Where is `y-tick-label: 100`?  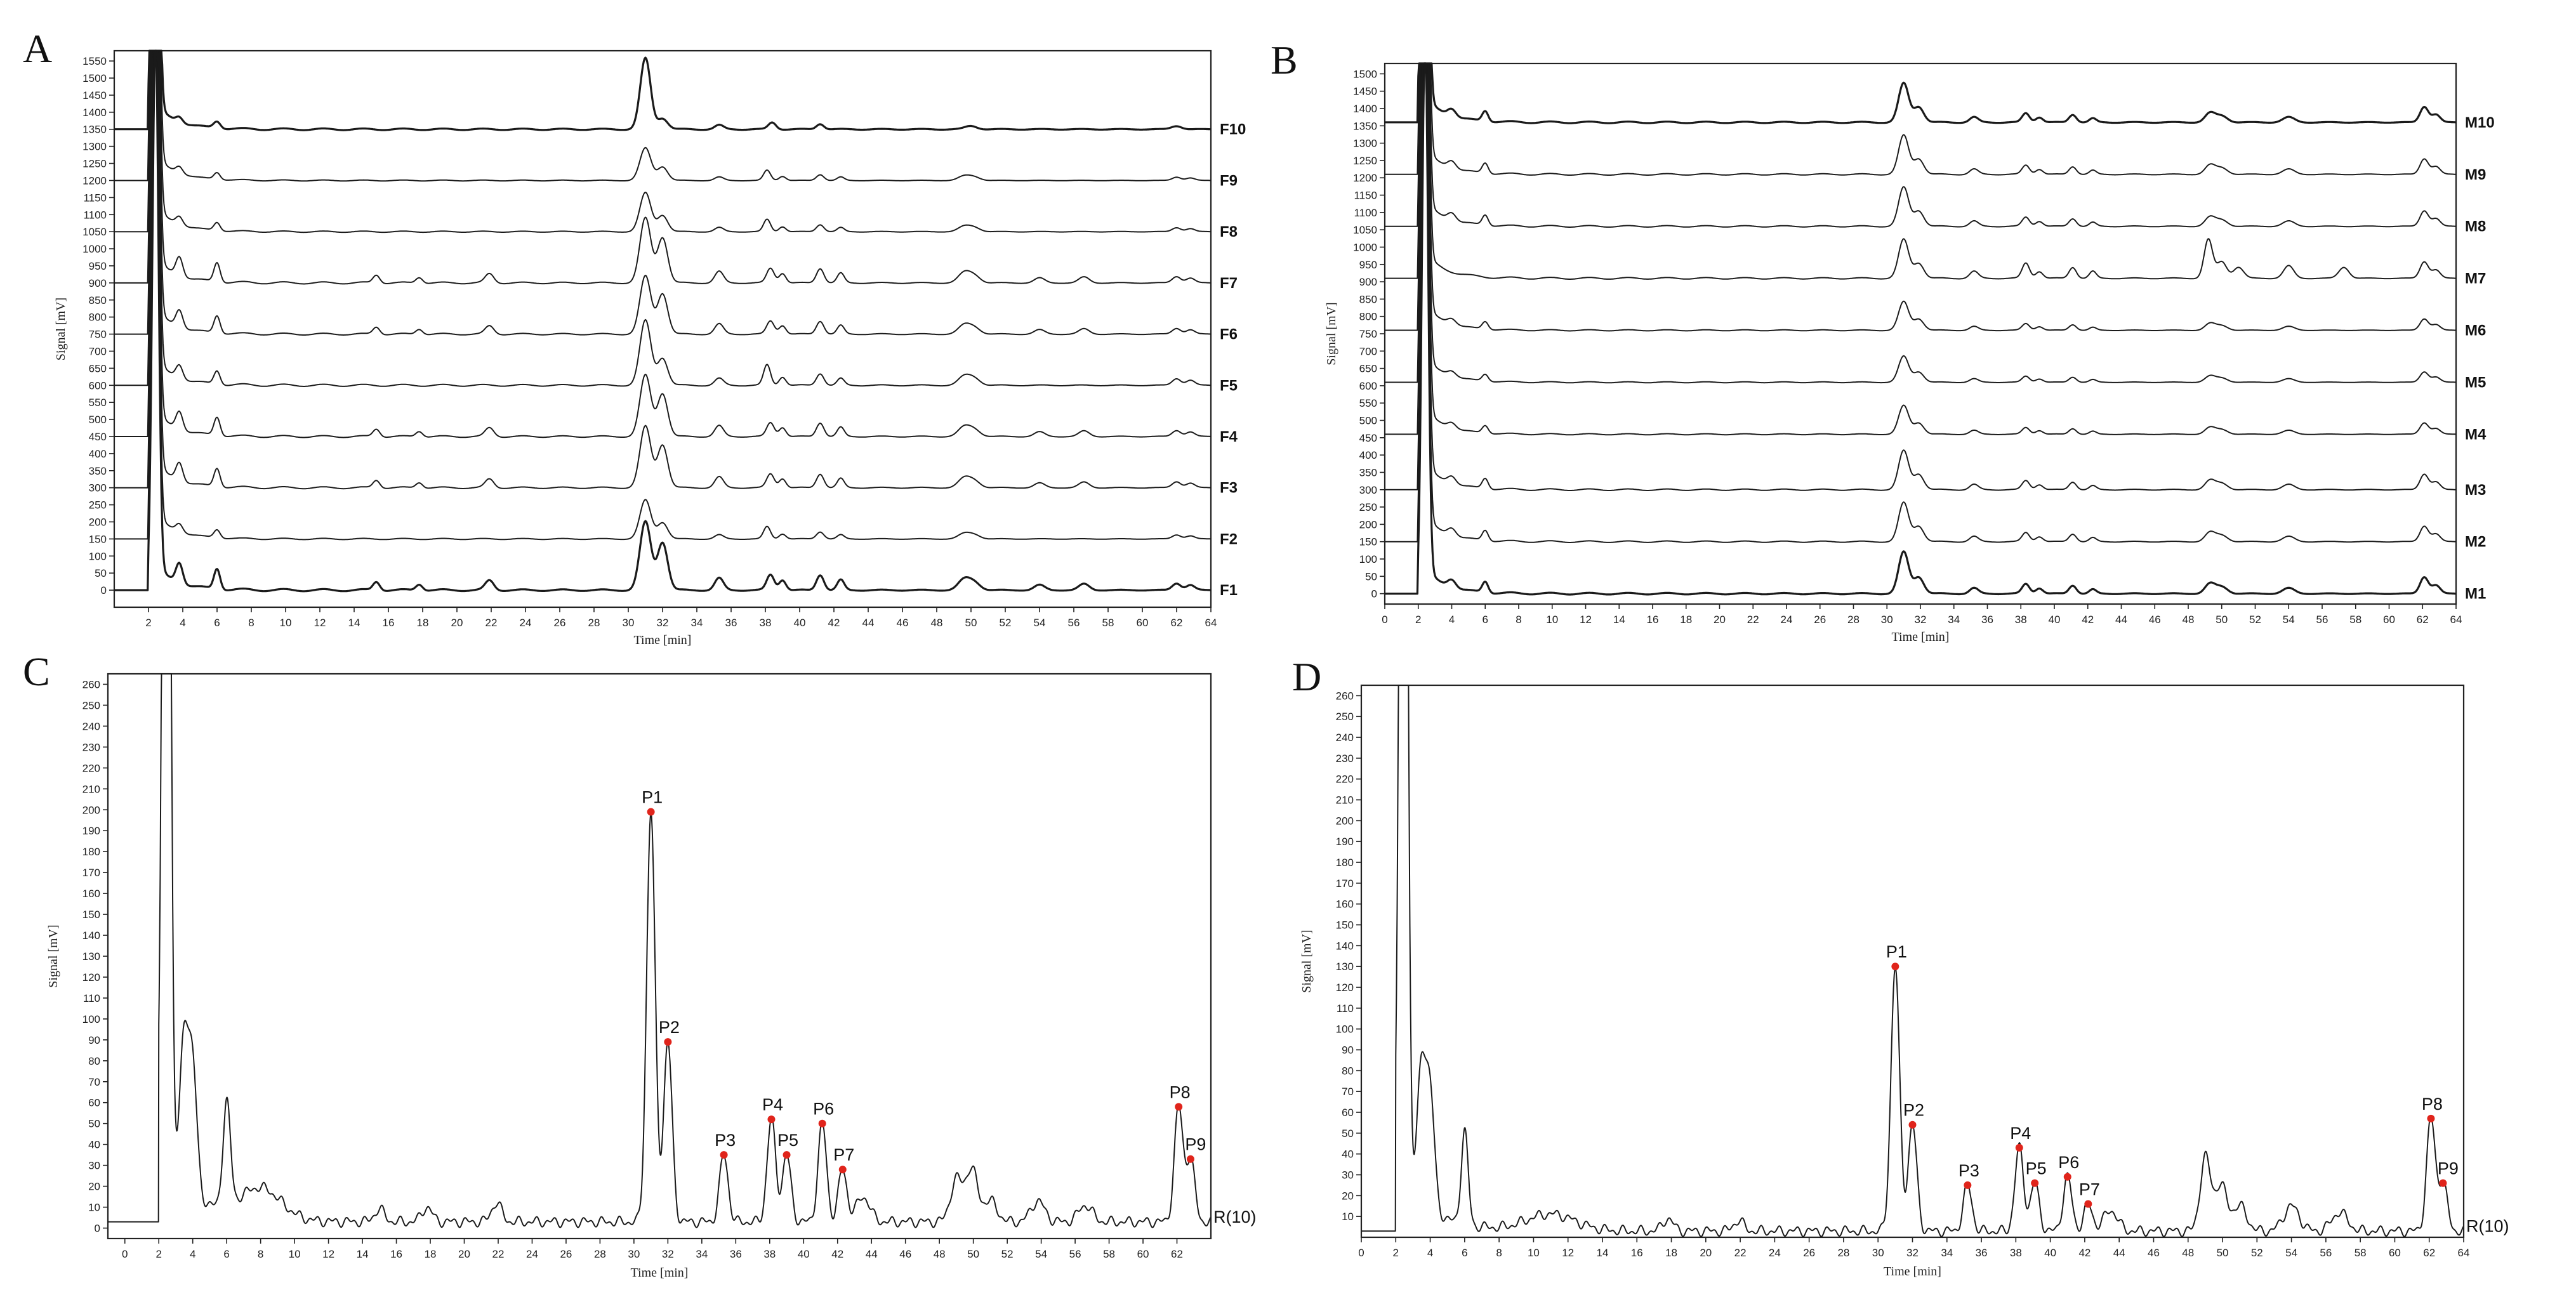
y-tick-label: 100 is located at coordinates (1345, 1030).